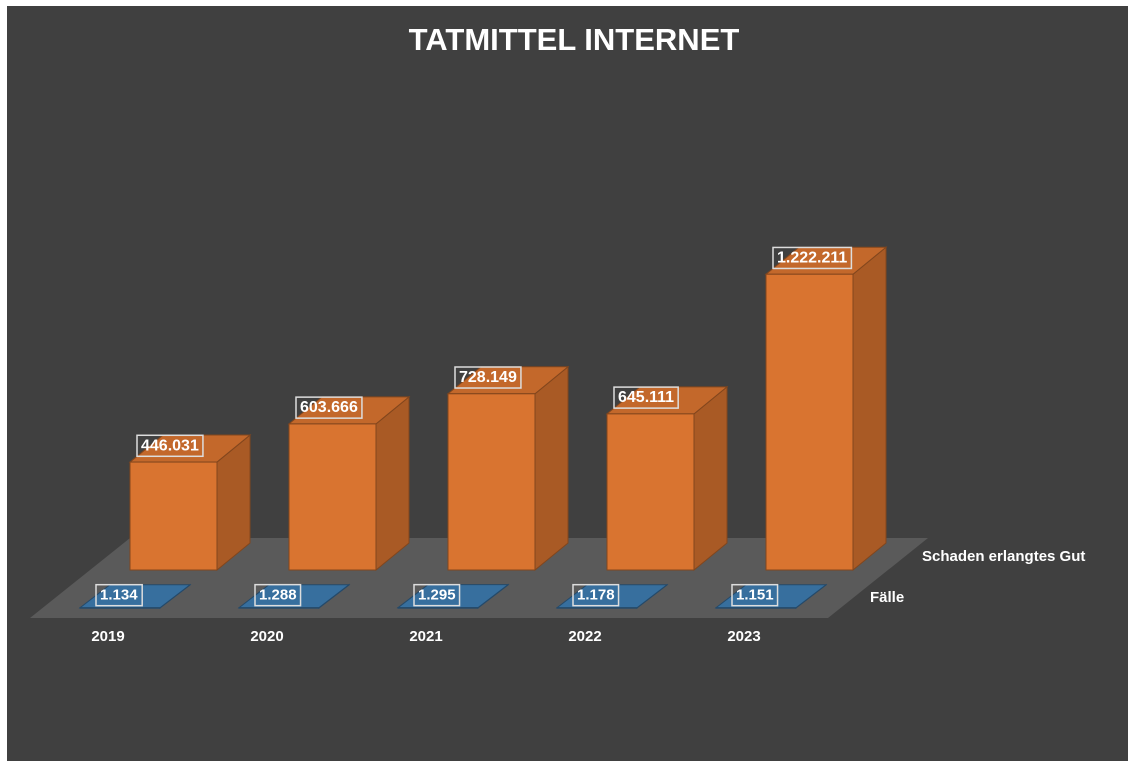  I want to click on series-label: Fälle, so click(887, 597).